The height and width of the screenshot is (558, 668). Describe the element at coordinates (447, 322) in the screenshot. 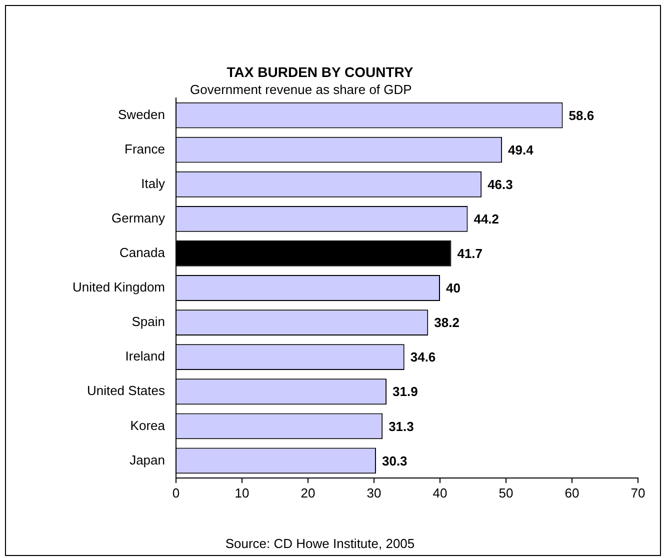

I see `data-label: 38.2` at that location.